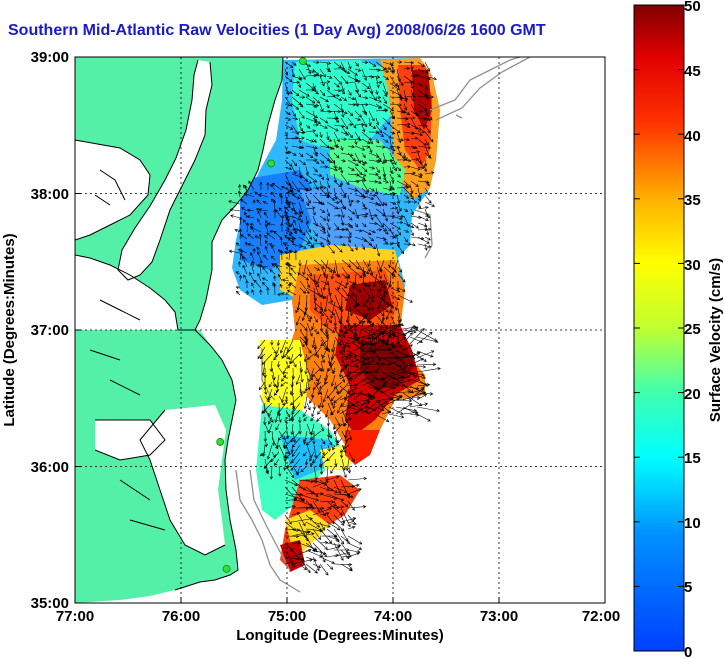  I want to click on y-tick-label: 37:00, so click(50, 330).